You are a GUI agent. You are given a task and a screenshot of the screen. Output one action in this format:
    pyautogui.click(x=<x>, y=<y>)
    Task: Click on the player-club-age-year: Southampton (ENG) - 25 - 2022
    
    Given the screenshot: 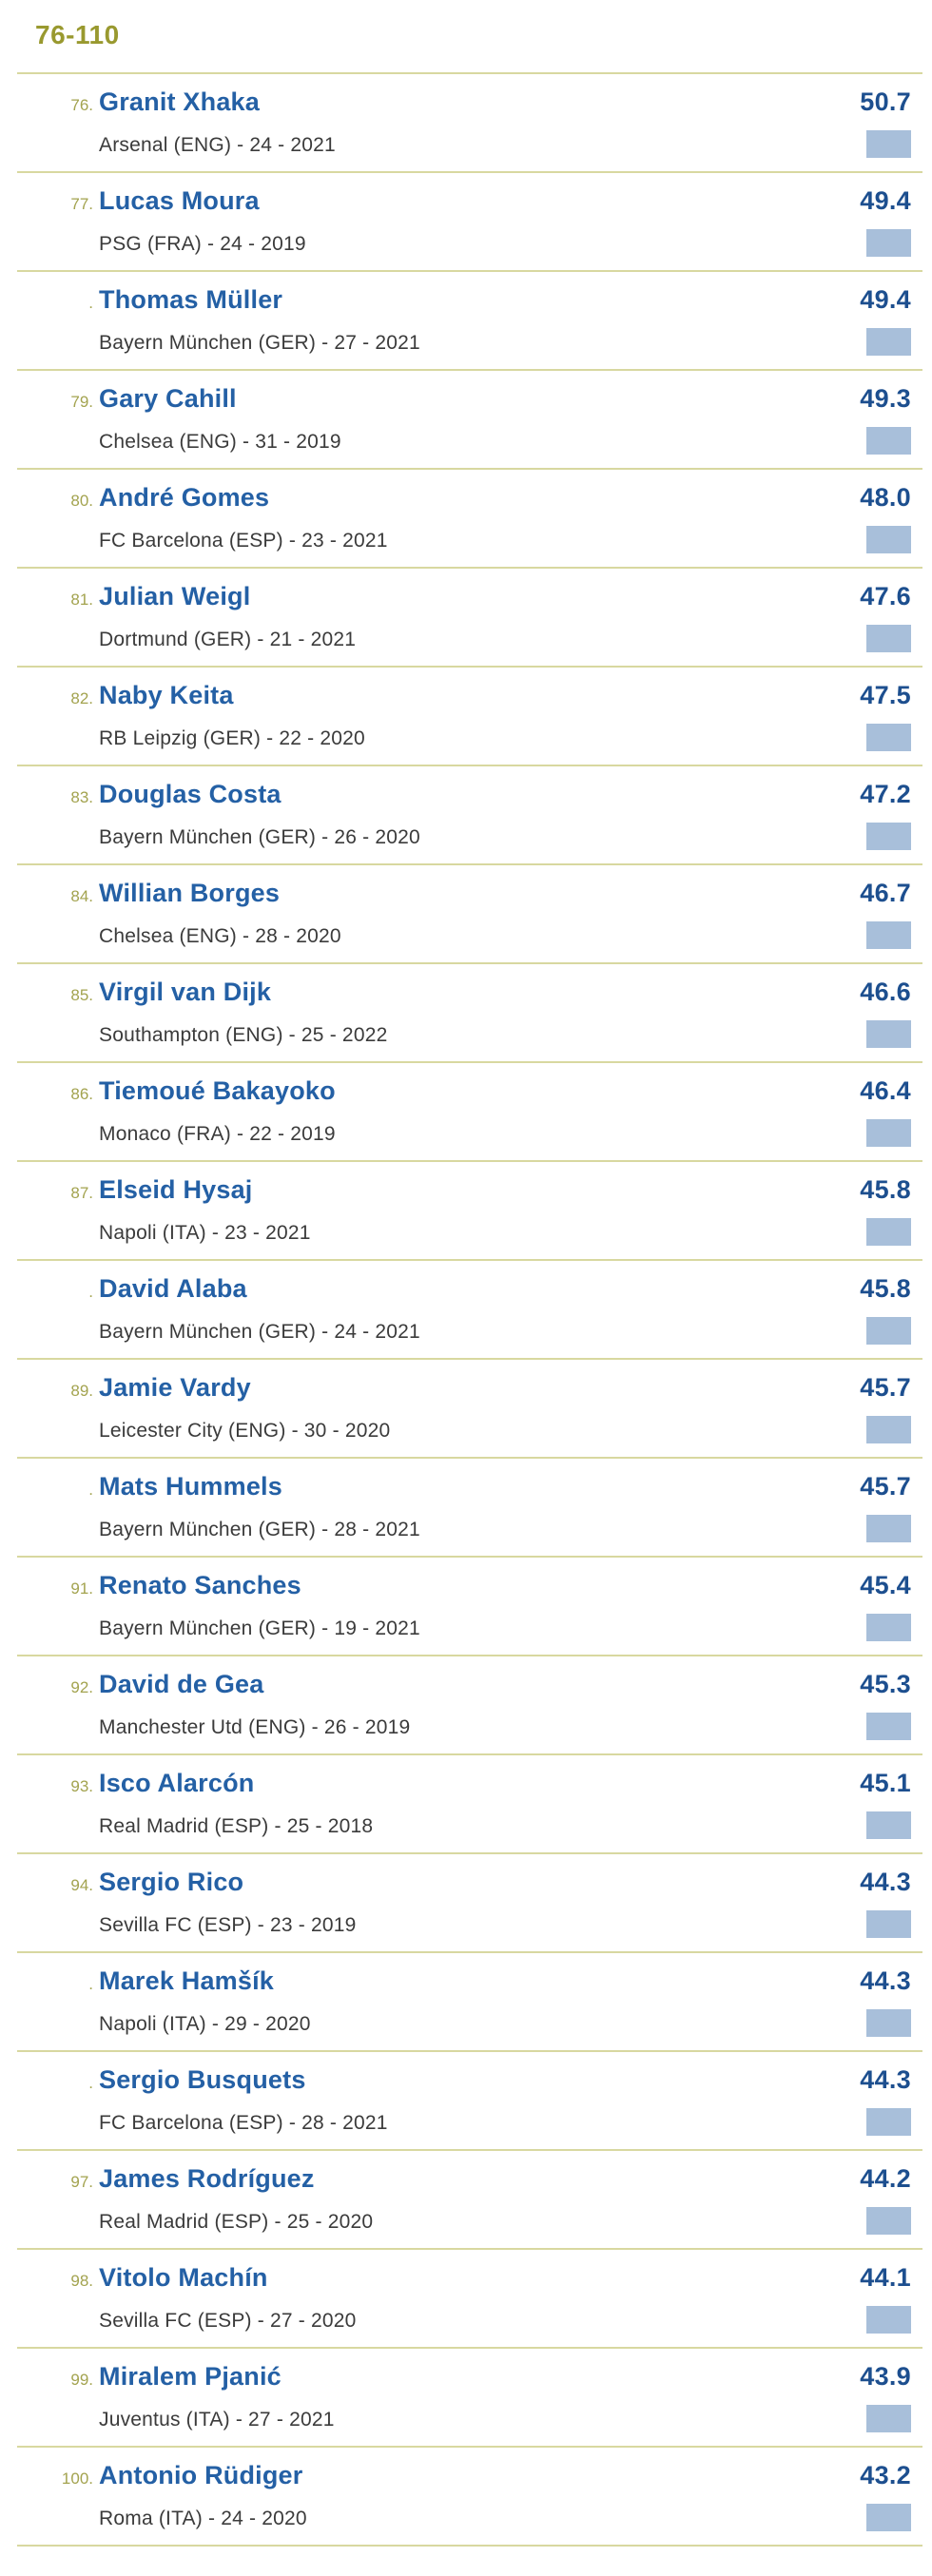 What is the action you would take?
    pyautogui.click(x=243, y=1035)
    